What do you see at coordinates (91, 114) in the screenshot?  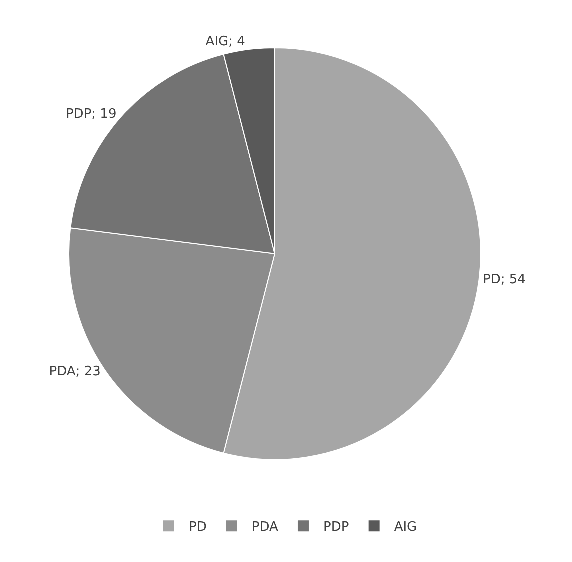 I see `data-label: PDP; 19` at bounding box center [91, 114].